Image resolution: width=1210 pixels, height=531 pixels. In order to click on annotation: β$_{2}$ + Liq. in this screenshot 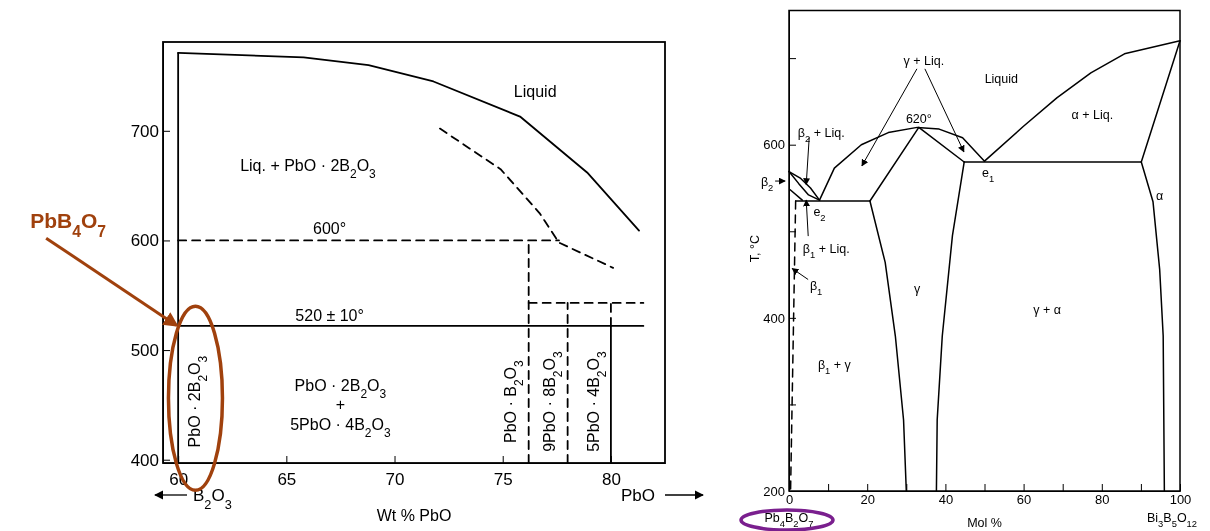, I will do `click(821, 134)`.